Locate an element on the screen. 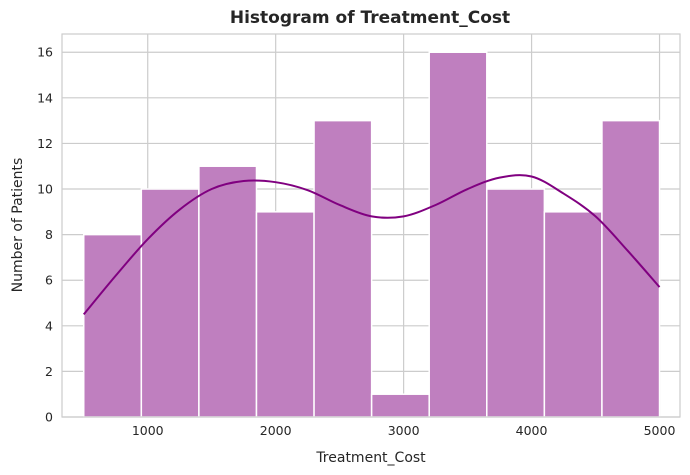 The image size is (690, 475). x-tick-labels: 1000 2000 3000 4000 5000 is located at coordinates (404, 430).